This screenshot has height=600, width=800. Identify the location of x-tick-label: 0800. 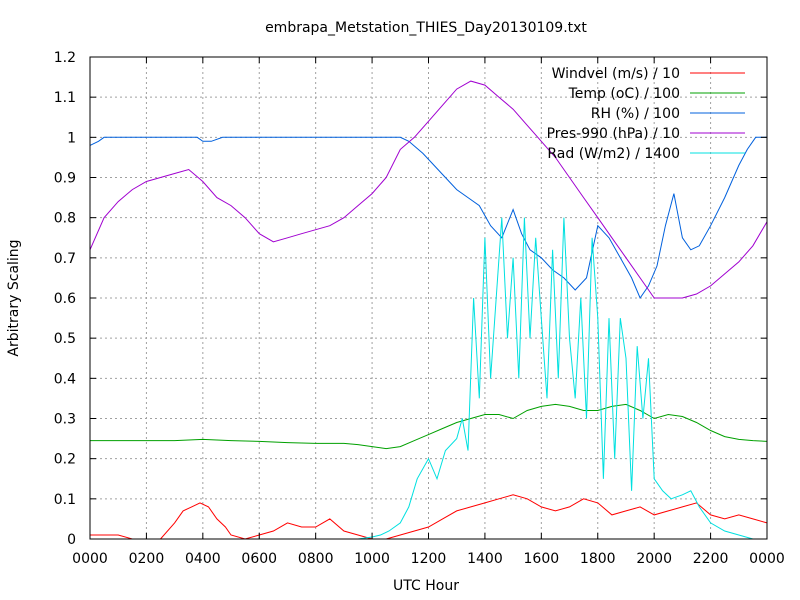
(316, 559).